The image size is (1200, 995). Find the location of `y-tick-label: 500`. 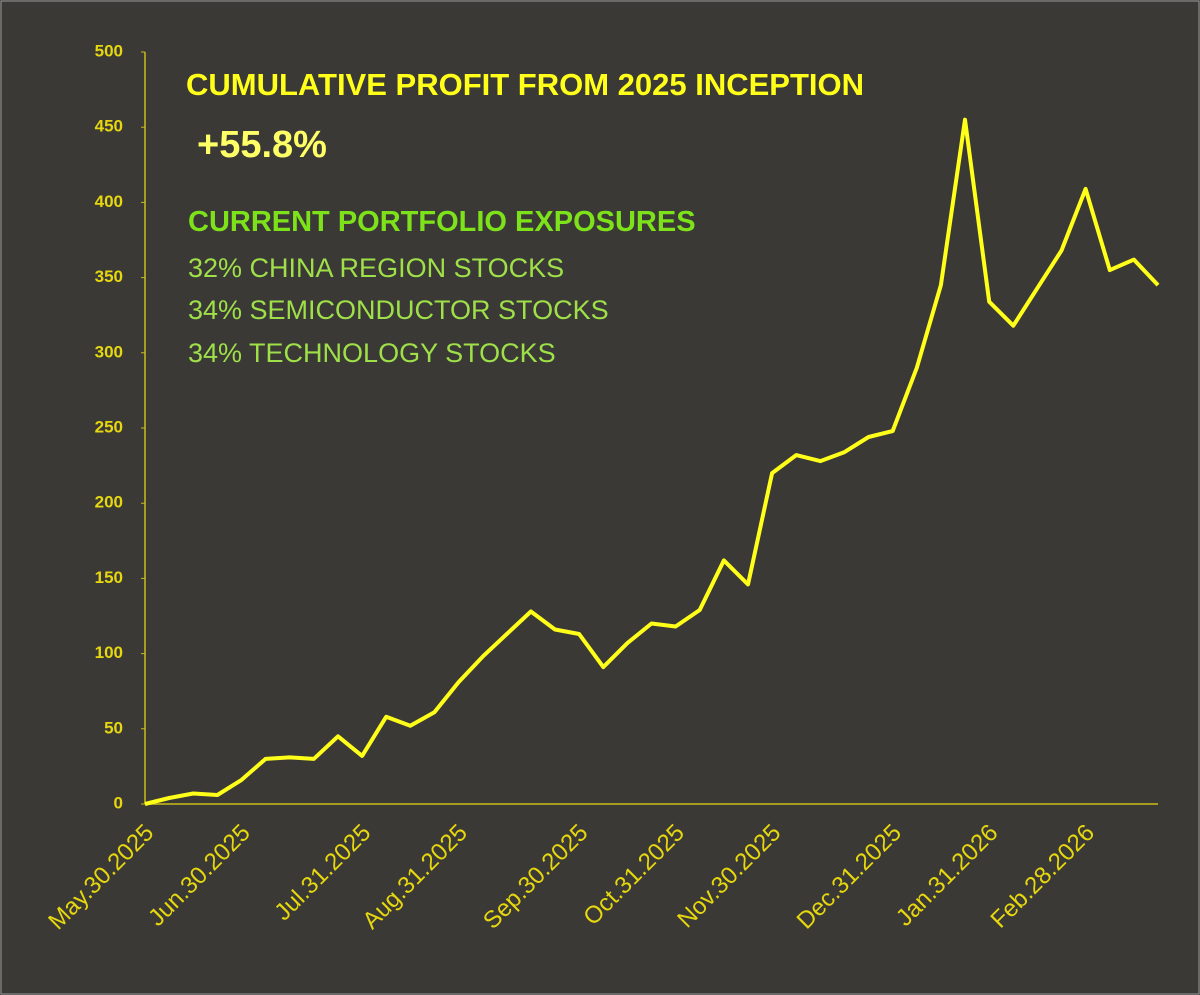

y-tick-label: 500 is located at coordinates (109, 50).